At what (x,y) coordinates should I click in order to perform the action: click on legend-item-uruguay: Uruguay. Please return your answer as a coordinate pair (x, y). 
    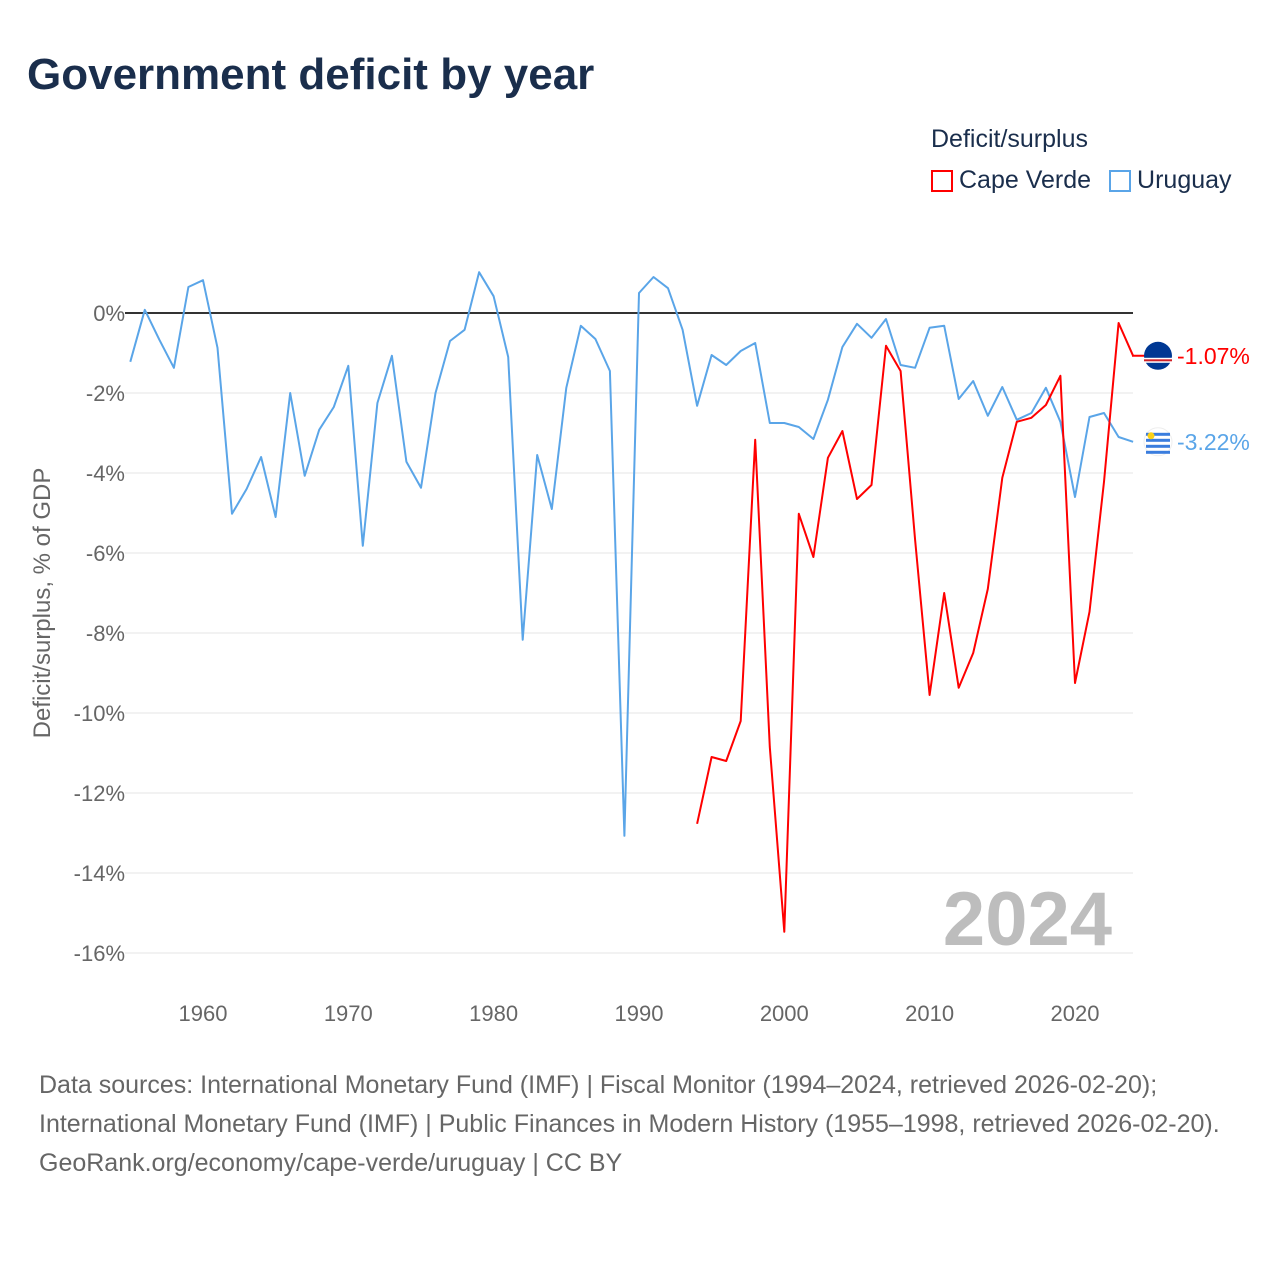
    Looking at the image, I should click on (1170, 180).